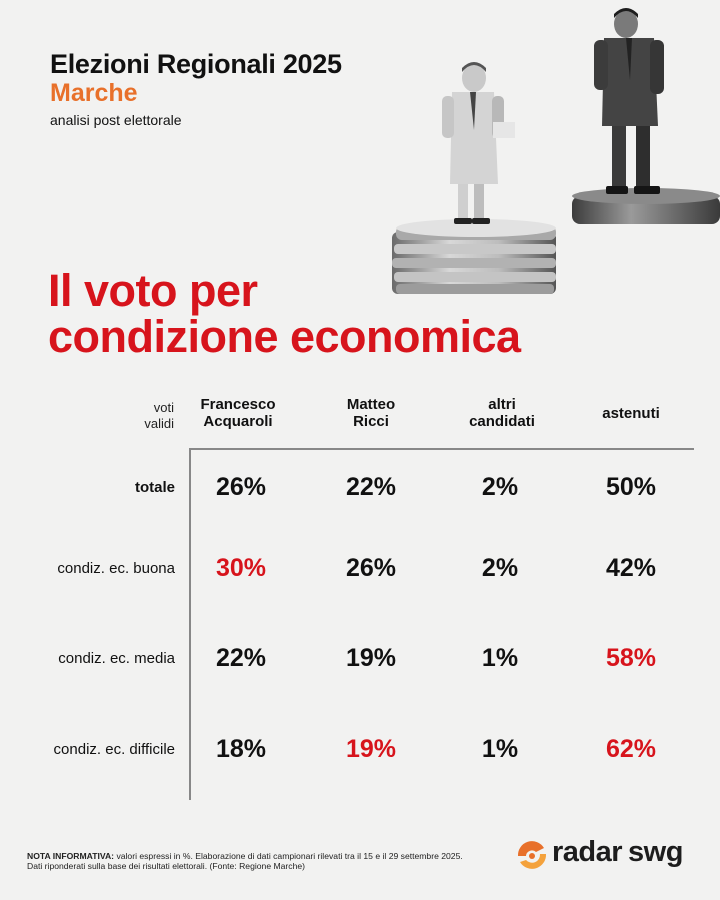 The height and width of the screenshot is (900, 720). What do you see at coordinates (154, 487) in the screenshot?
I see `row-label: totale` at bounding box center [154, 487].